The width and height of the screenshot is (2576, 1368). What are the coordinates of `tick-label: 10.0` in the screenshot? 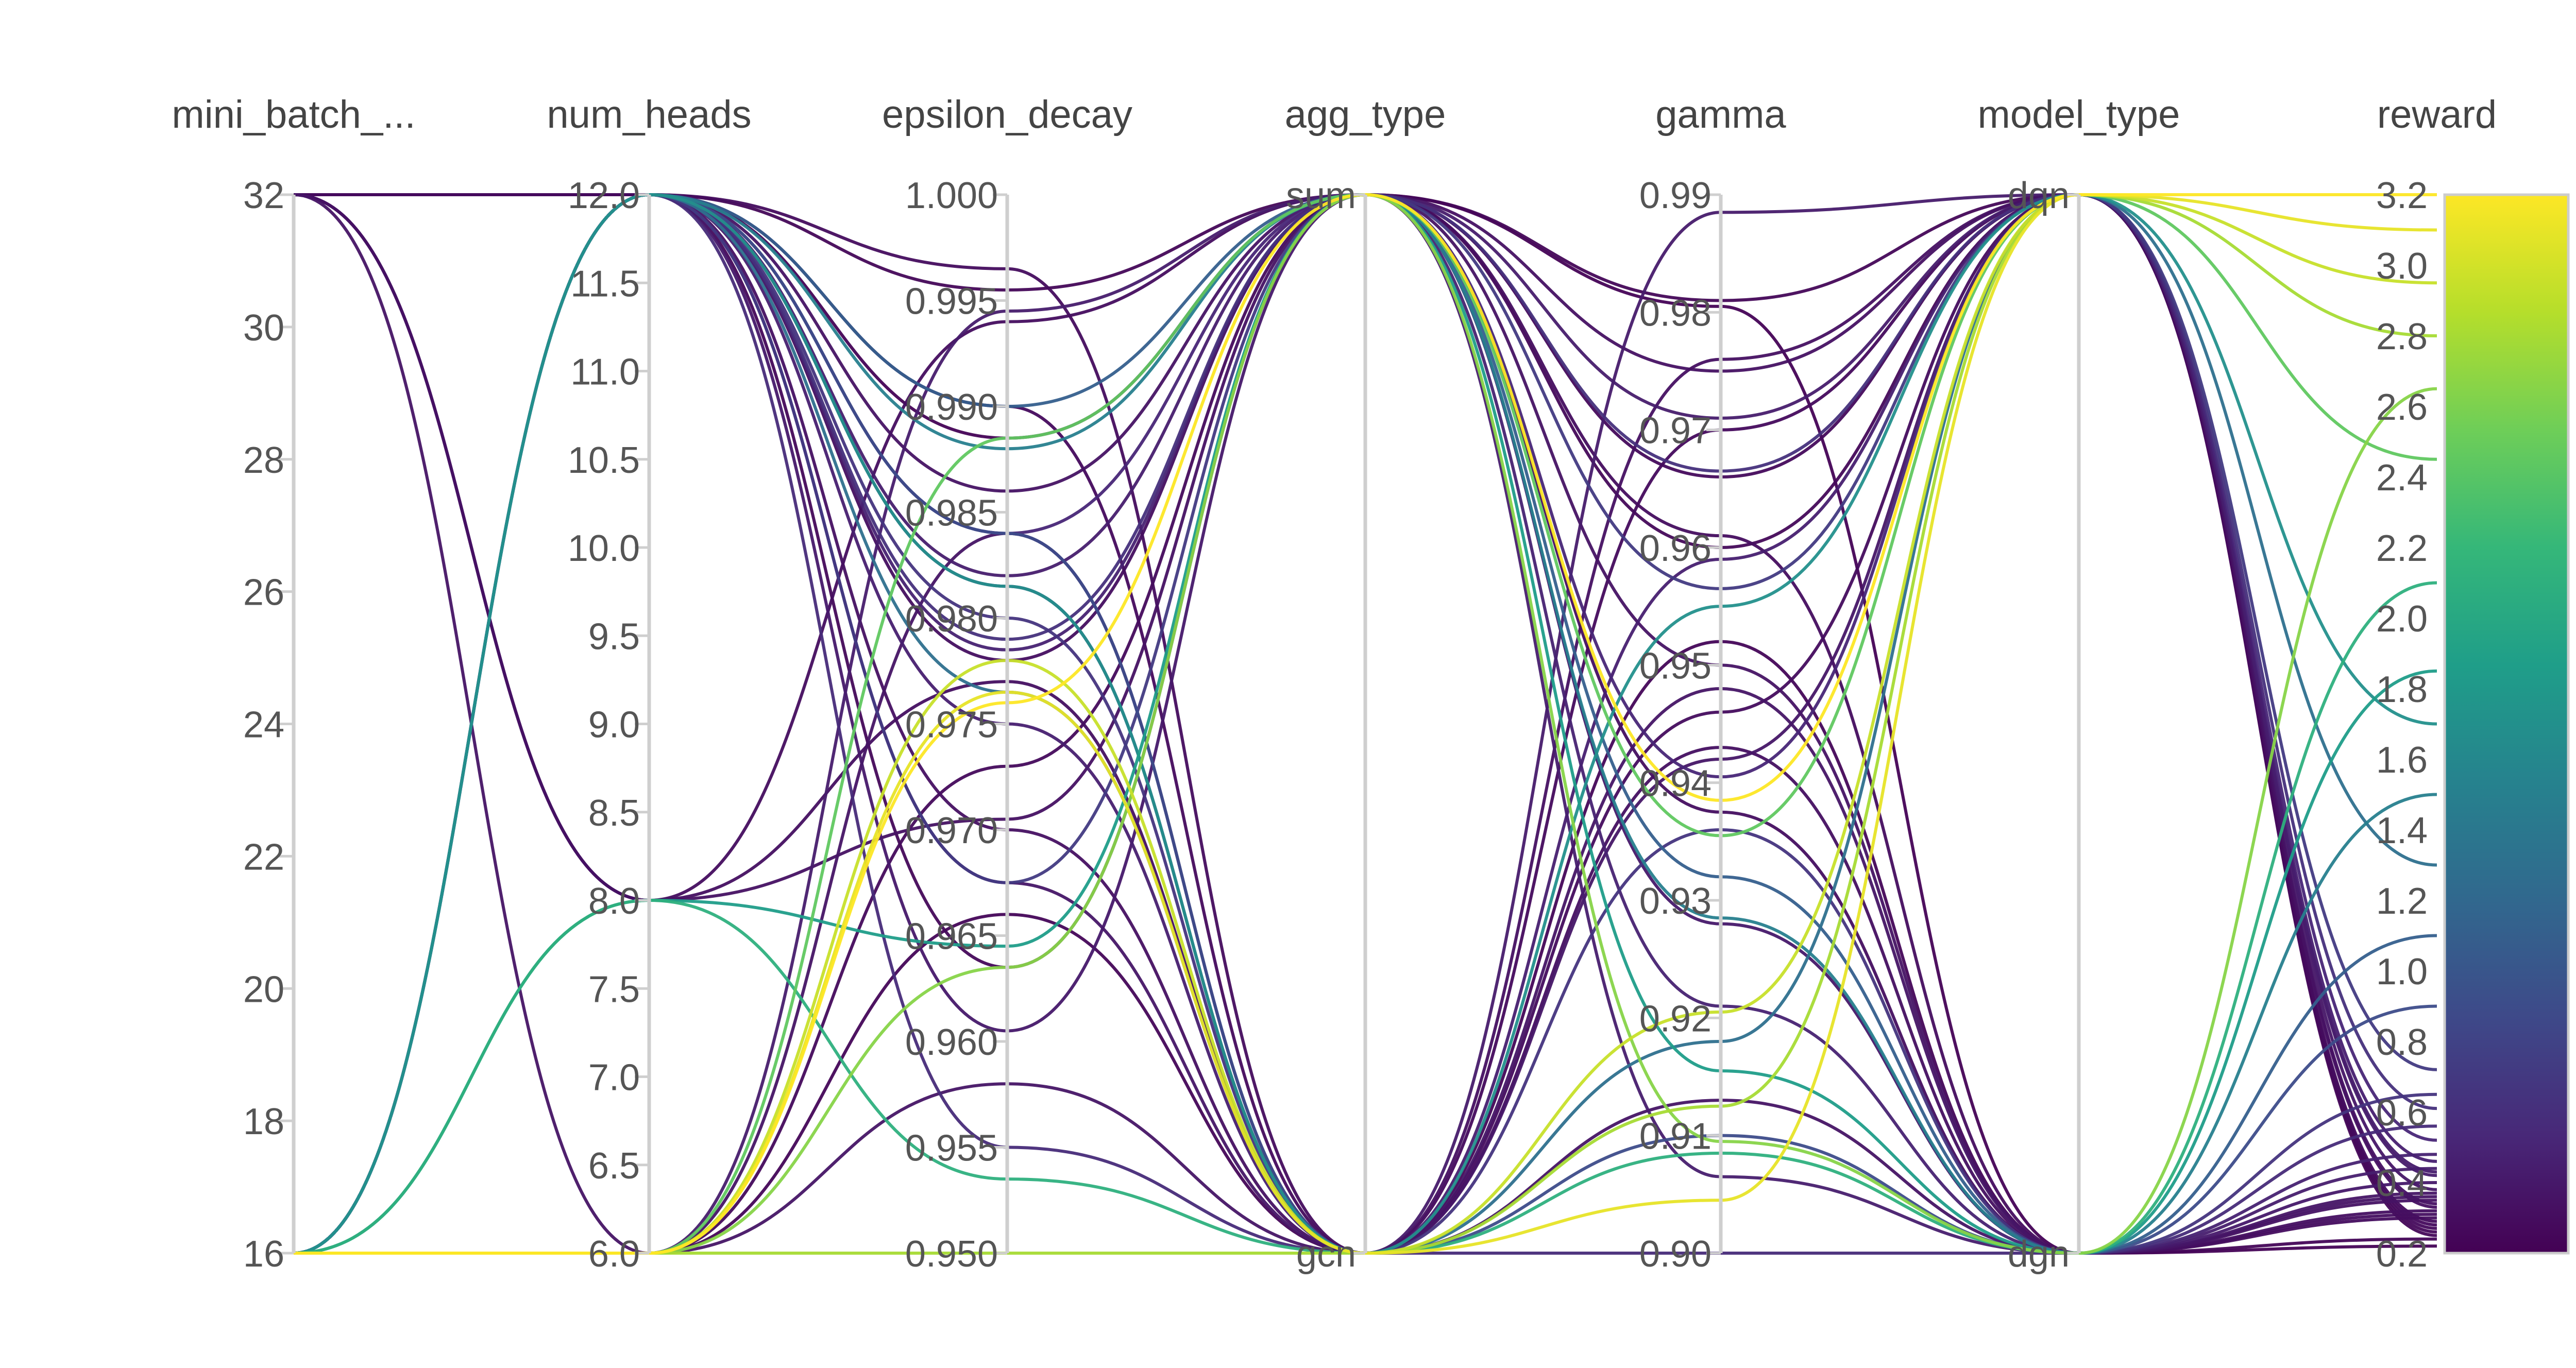 It's located at (604, 548).